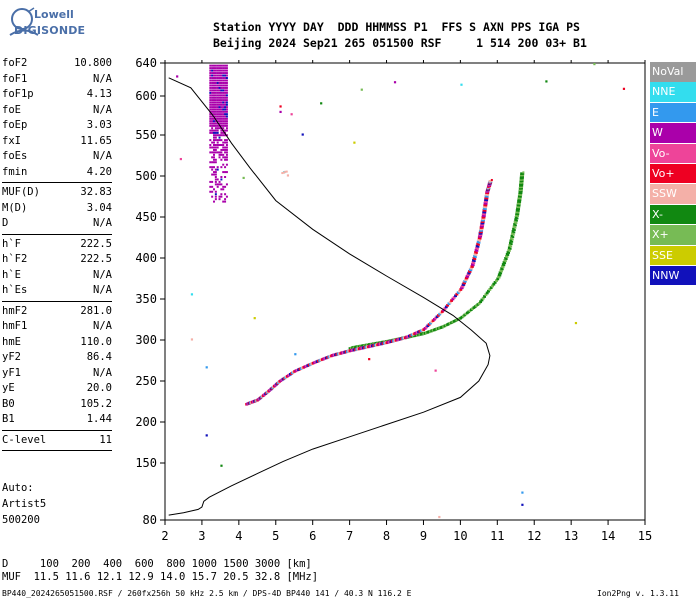 The image size is (700, 600). I want to click on x-tick-label: 3, so click(201, 536).